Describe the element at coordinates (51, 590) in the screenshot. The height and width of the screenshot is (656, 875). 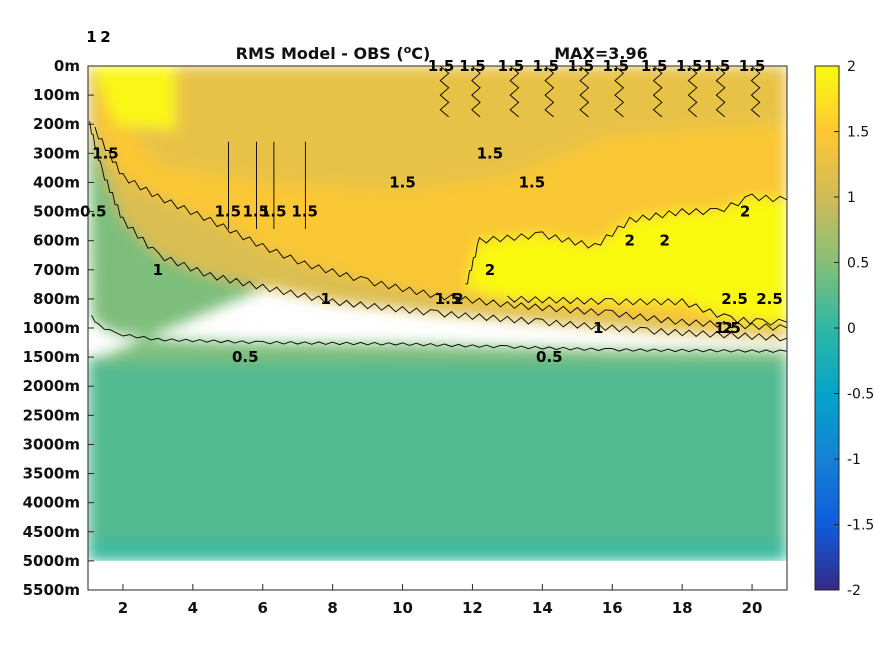
I see `y-tick-label: 5500m` at that location.